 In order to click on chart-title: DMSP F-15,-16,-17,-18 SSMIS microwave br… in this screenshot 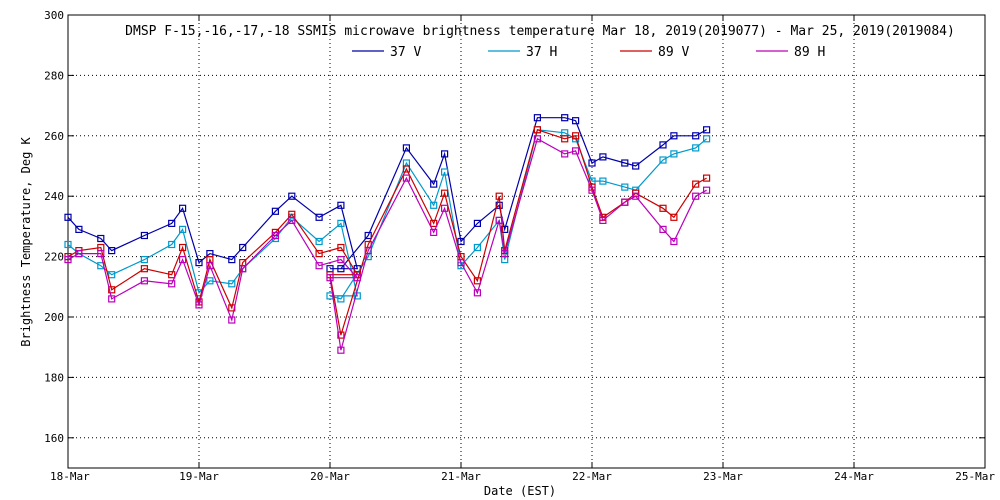, I will do `click(540, 31)`.